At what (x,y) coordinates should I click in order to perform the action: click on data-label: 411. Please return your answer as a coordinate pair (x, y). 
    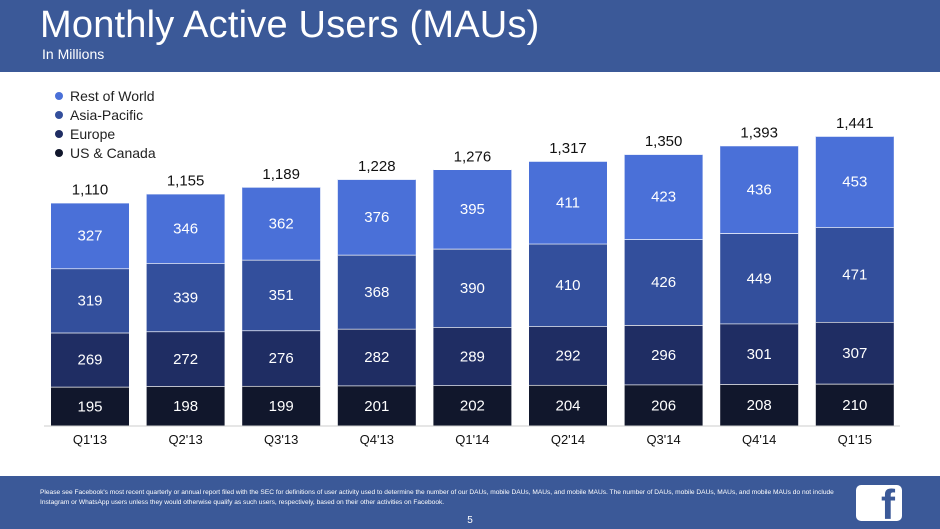
    Looking at the image, I should click on (568, 202).